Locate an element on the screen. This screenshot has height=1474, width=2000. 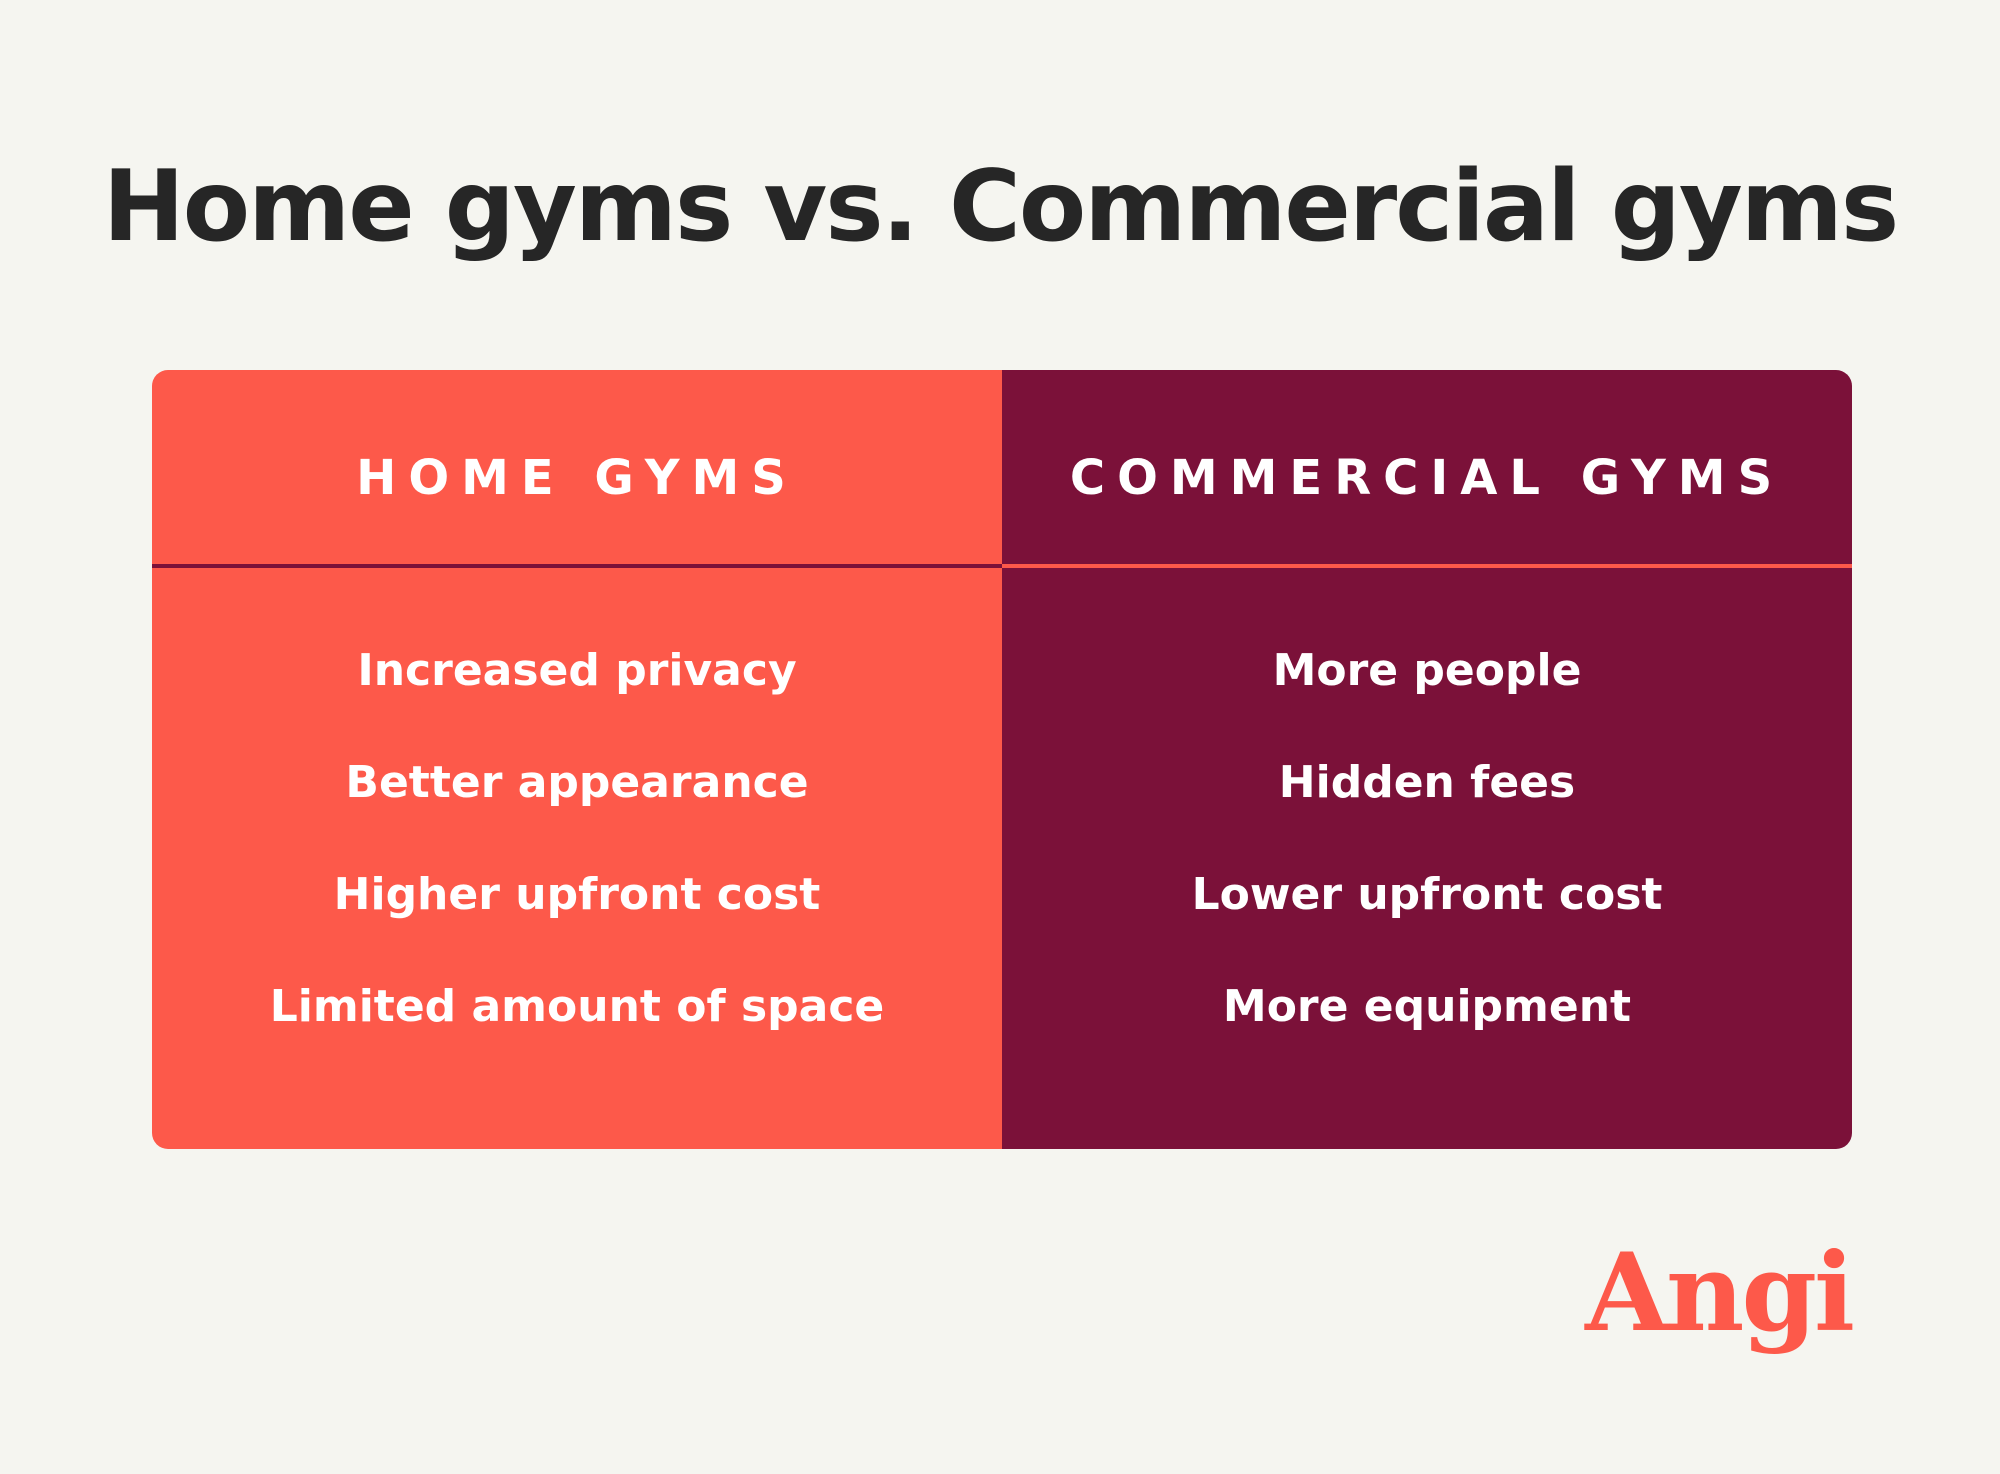
title: Home gyms vs. Commercial gyms is located at coordinates (1000, 207).